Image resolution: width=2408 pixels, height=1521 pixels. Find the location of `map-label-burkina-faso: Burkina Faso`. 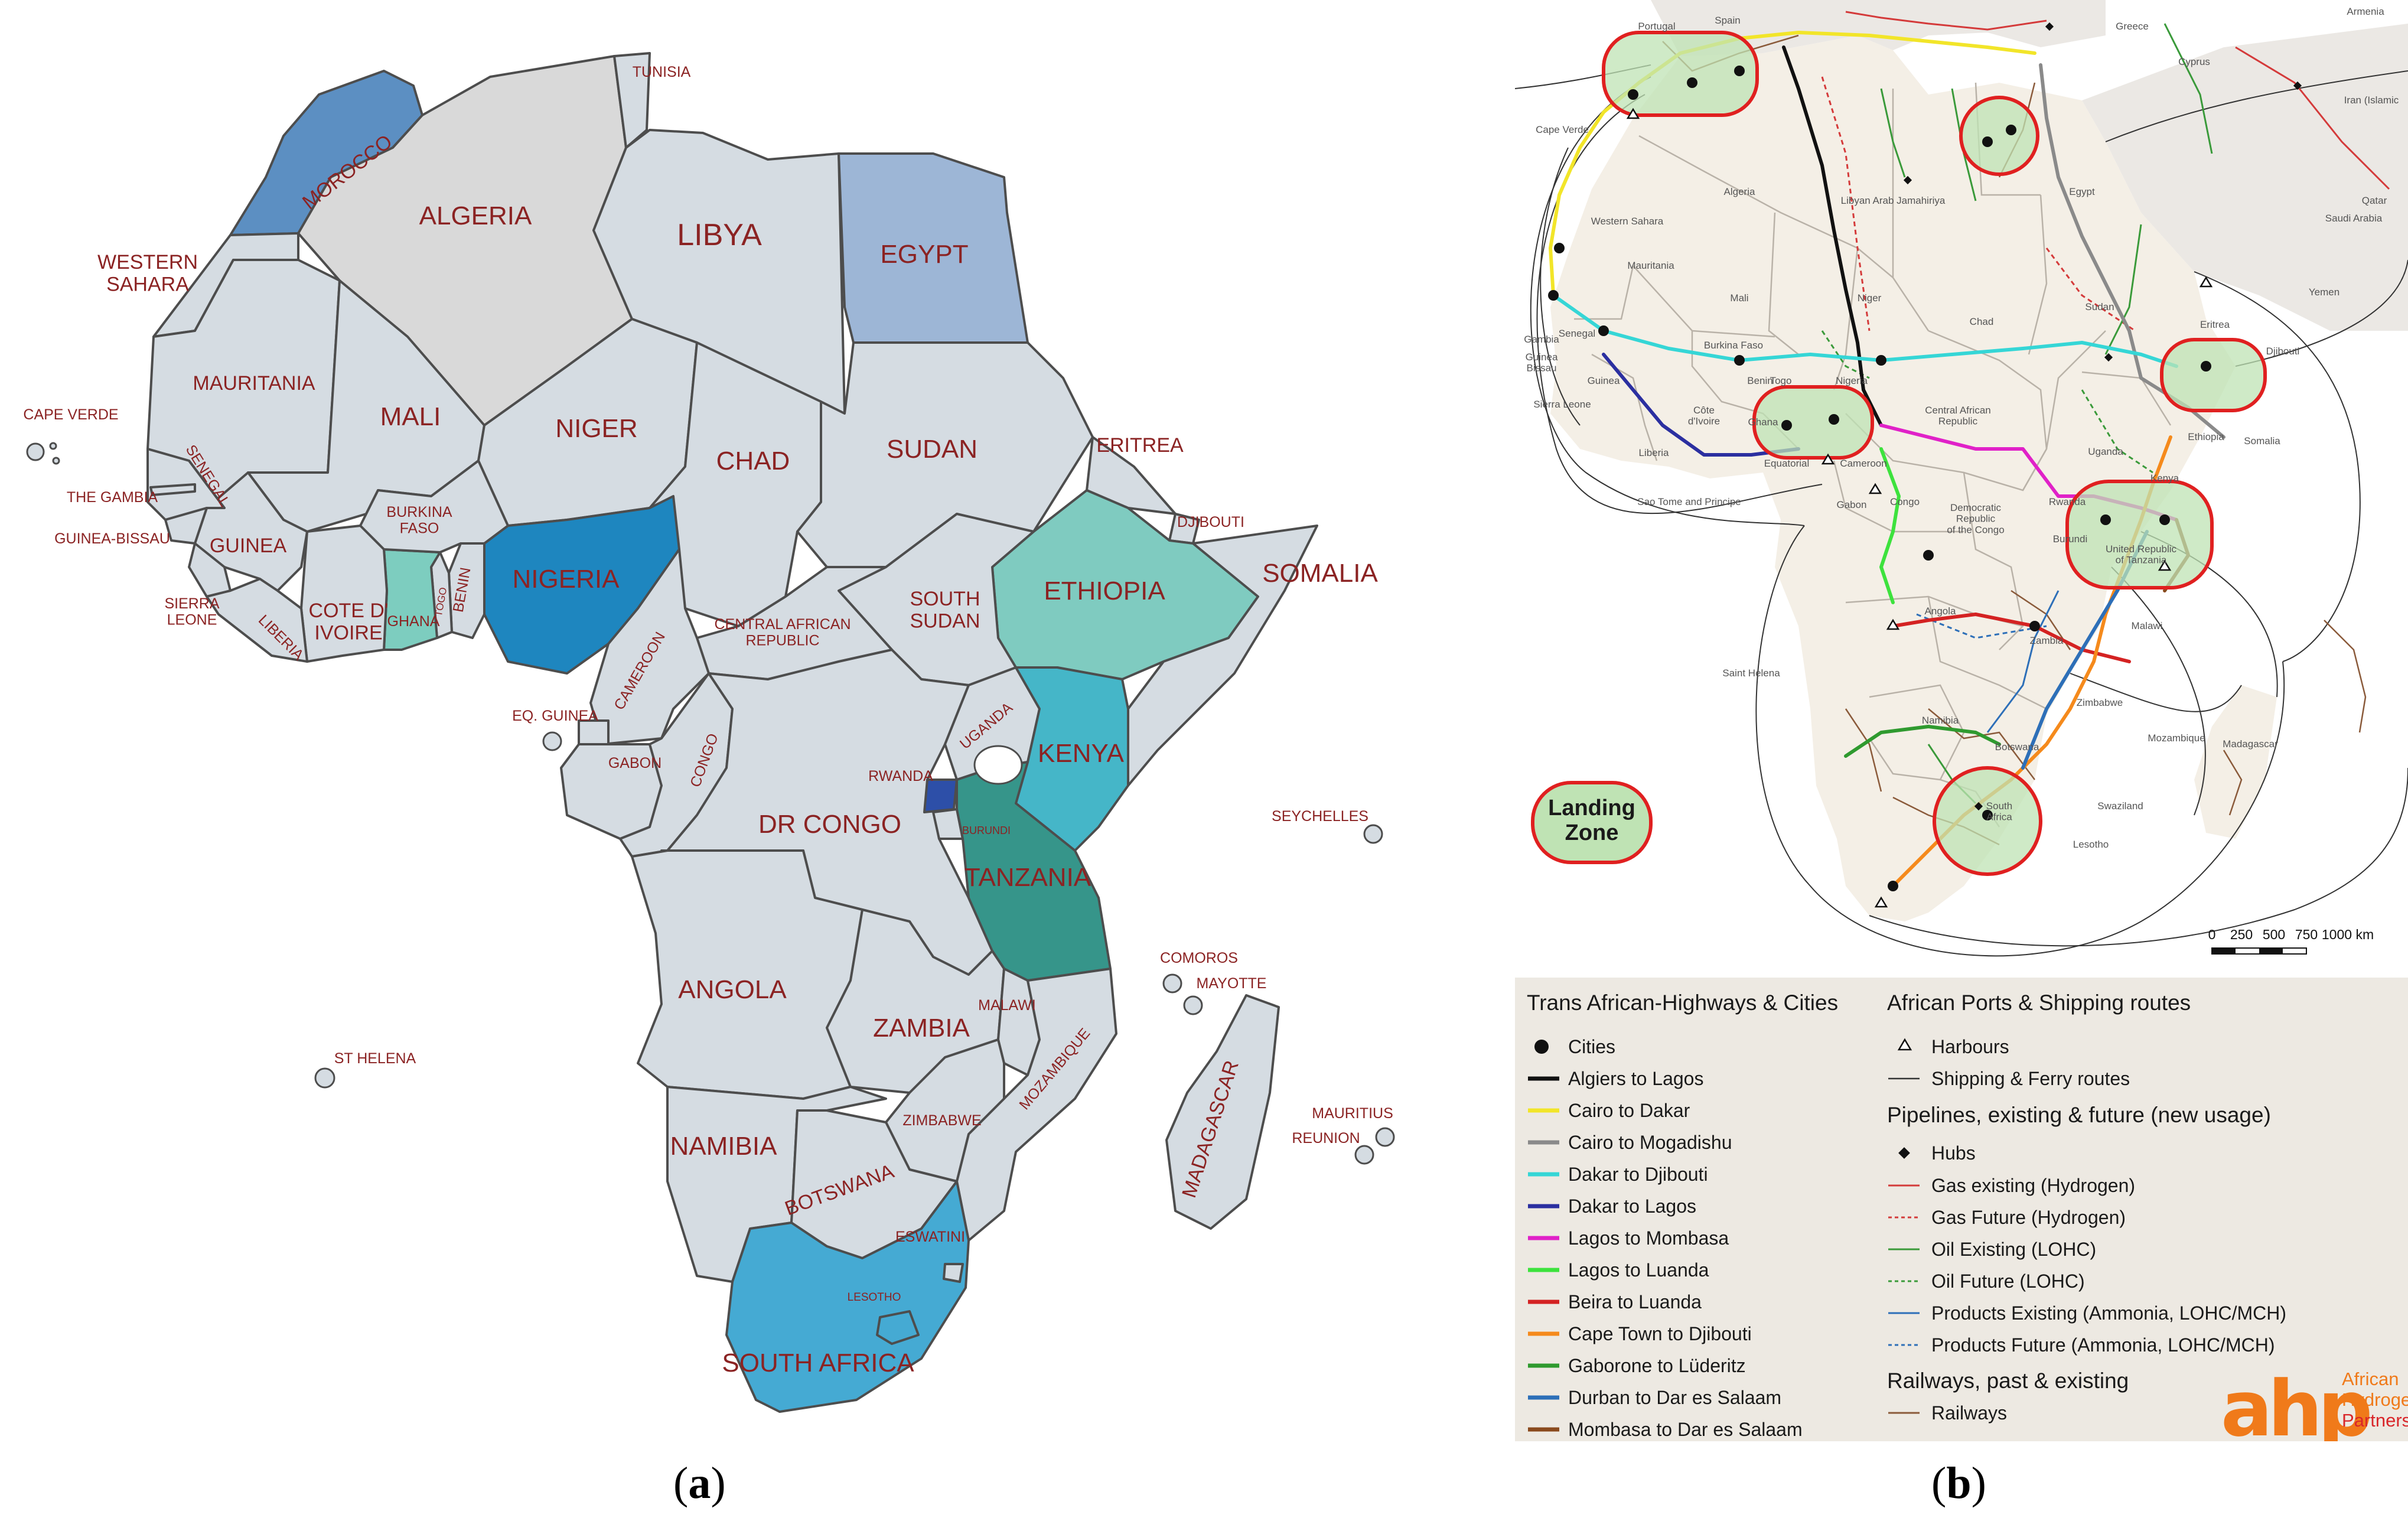

map-label-burkina-faso: Burkina Faso is located at coordinates (1733, 345).